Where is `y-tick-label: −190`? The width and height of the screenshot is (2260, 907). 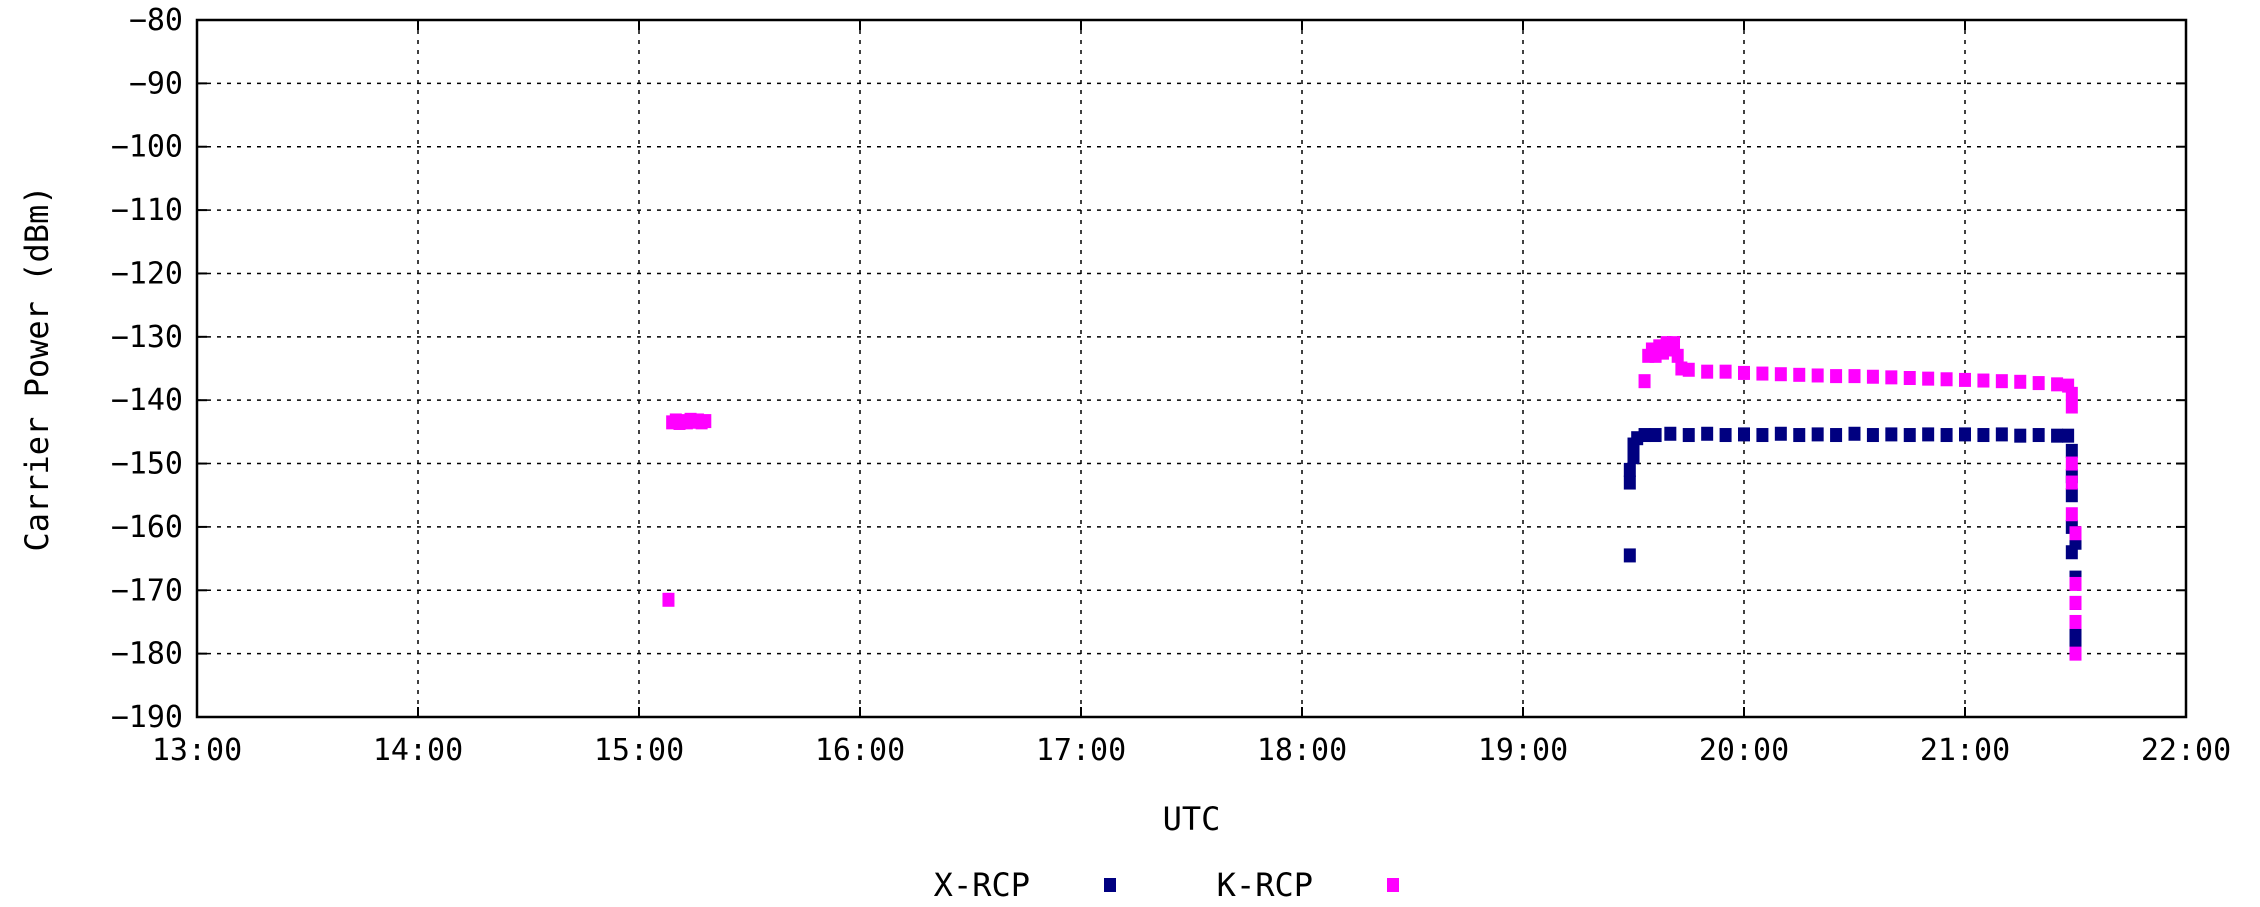
y-tick-label: −190 is located at coordinates (147, 717).